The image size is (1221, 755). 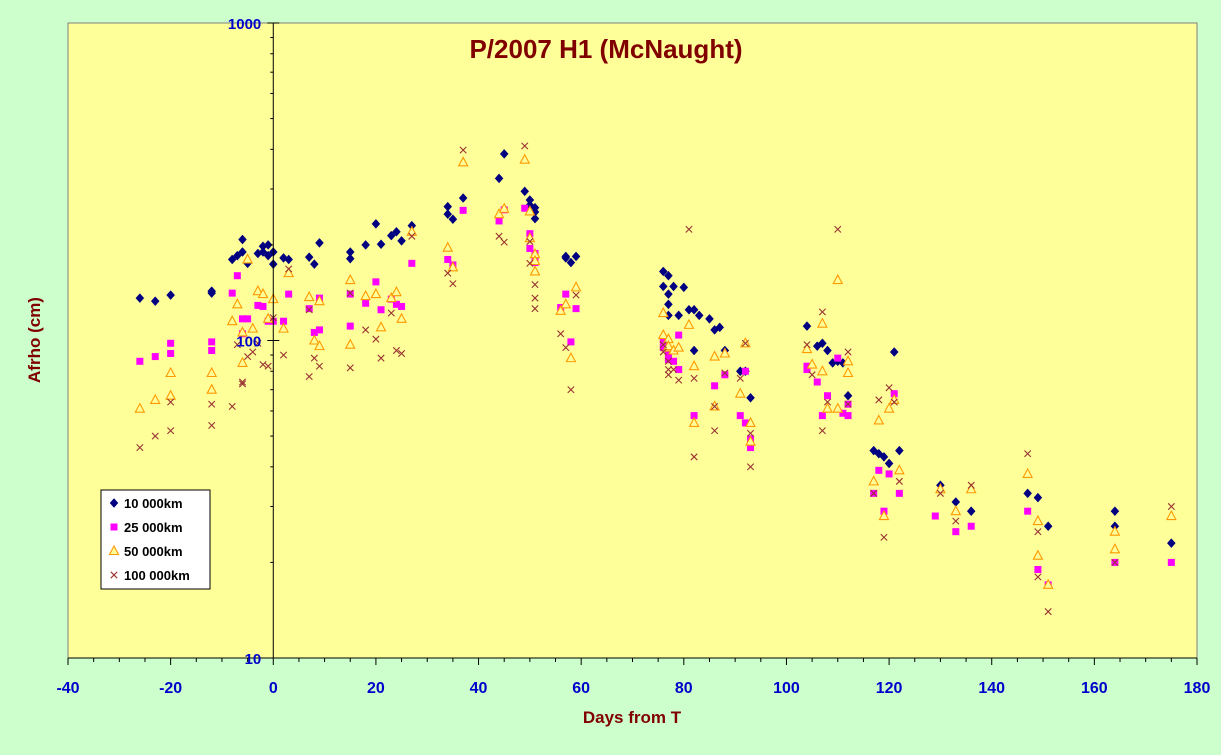 What do you see at coordinates (1197, 688) in the screenshot?
I see `x-tick-label: 180` at bounding box center [1197, 688].